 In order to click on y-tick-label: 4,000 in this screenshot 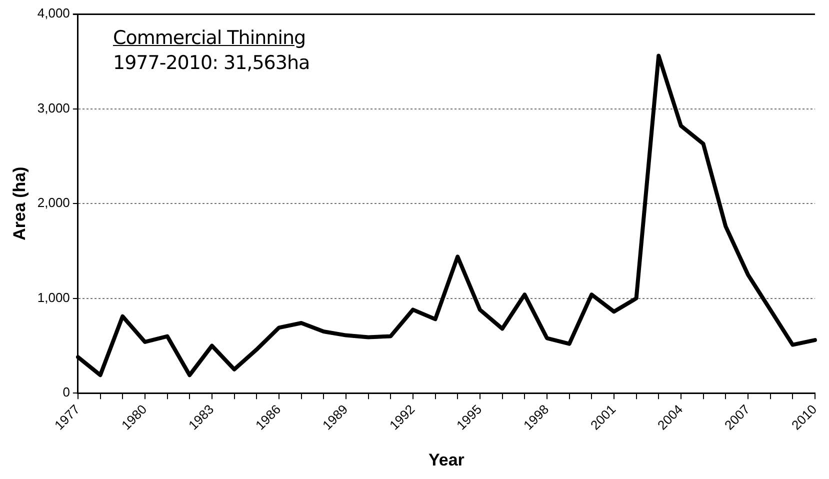, I will do `click(53, 13)`.